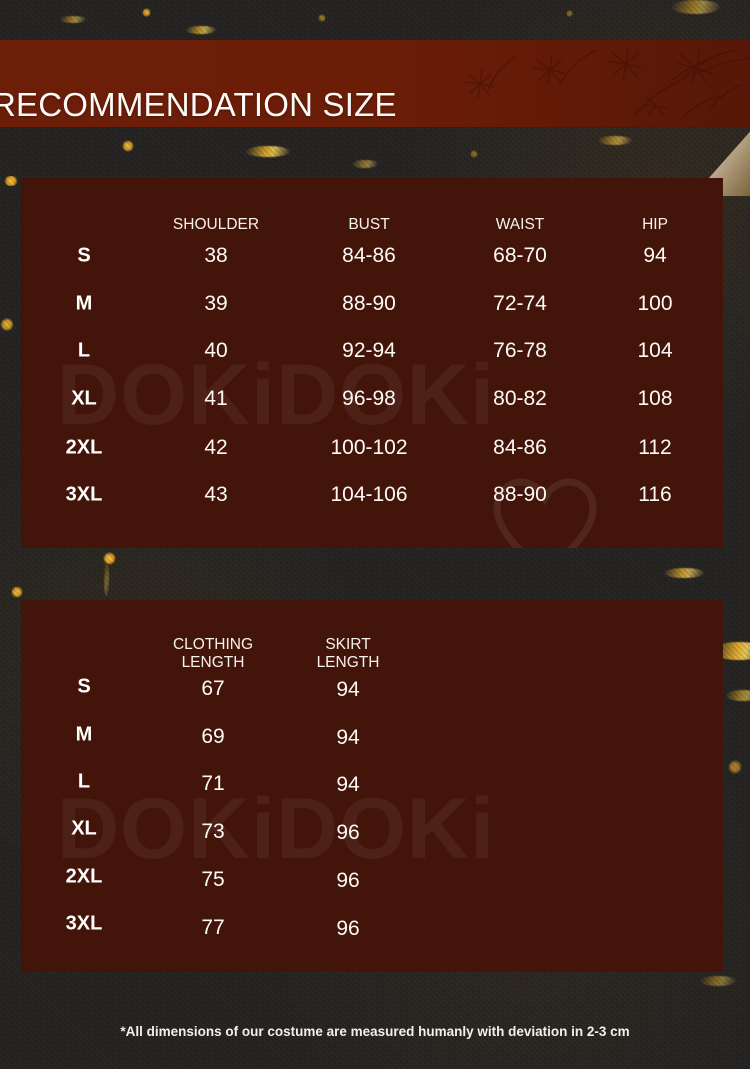 The height and width of the screenshot is (1069, 750). Describe the element at coordinates (655, 398) in the screenshot. I see `table-cell: 108` at that location.